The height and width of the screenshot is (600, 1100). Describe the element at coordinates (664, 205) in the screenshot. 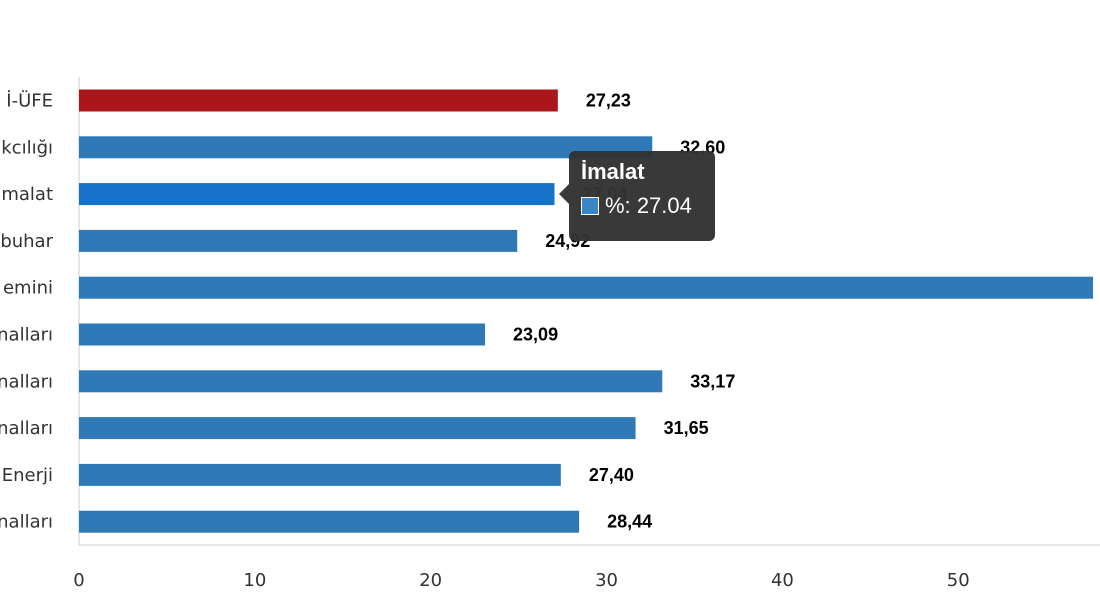

I see `tooltip-value: 27.04` at that location.